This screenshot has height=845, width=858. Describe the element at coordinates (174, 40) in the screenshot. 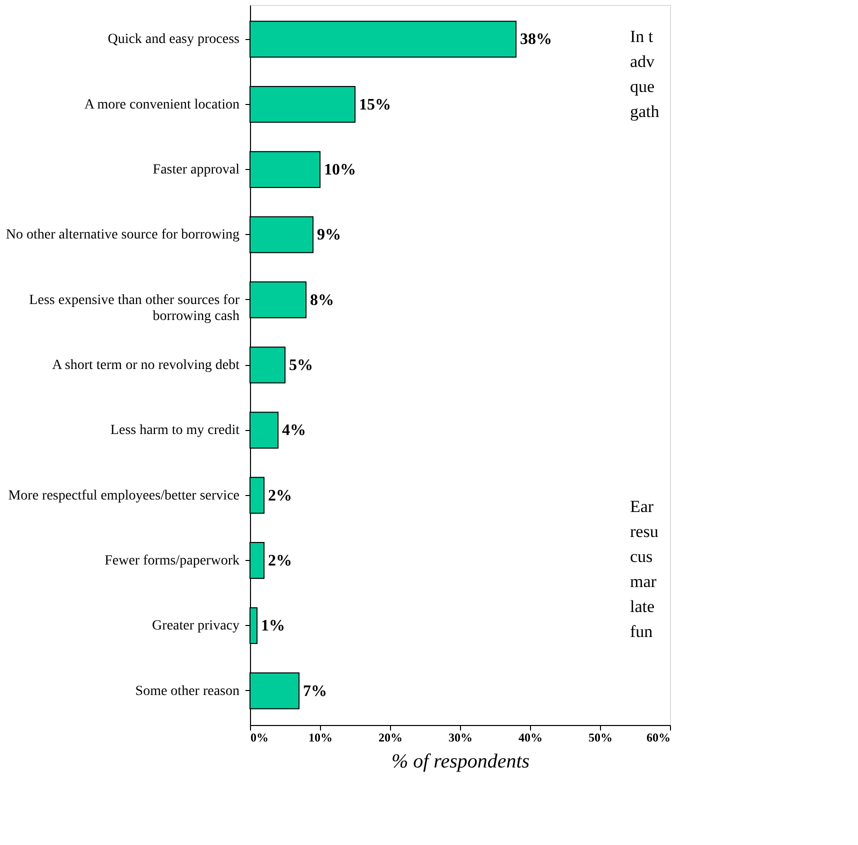

I see `y-tick-label: Quick and easy process` at that location.